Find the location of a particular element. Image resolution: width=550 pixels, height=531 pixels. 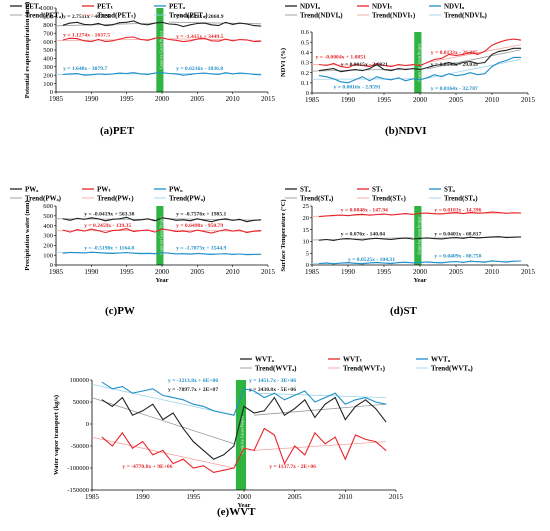

y-tick-label: 700 is located at coordinates (48, 33).